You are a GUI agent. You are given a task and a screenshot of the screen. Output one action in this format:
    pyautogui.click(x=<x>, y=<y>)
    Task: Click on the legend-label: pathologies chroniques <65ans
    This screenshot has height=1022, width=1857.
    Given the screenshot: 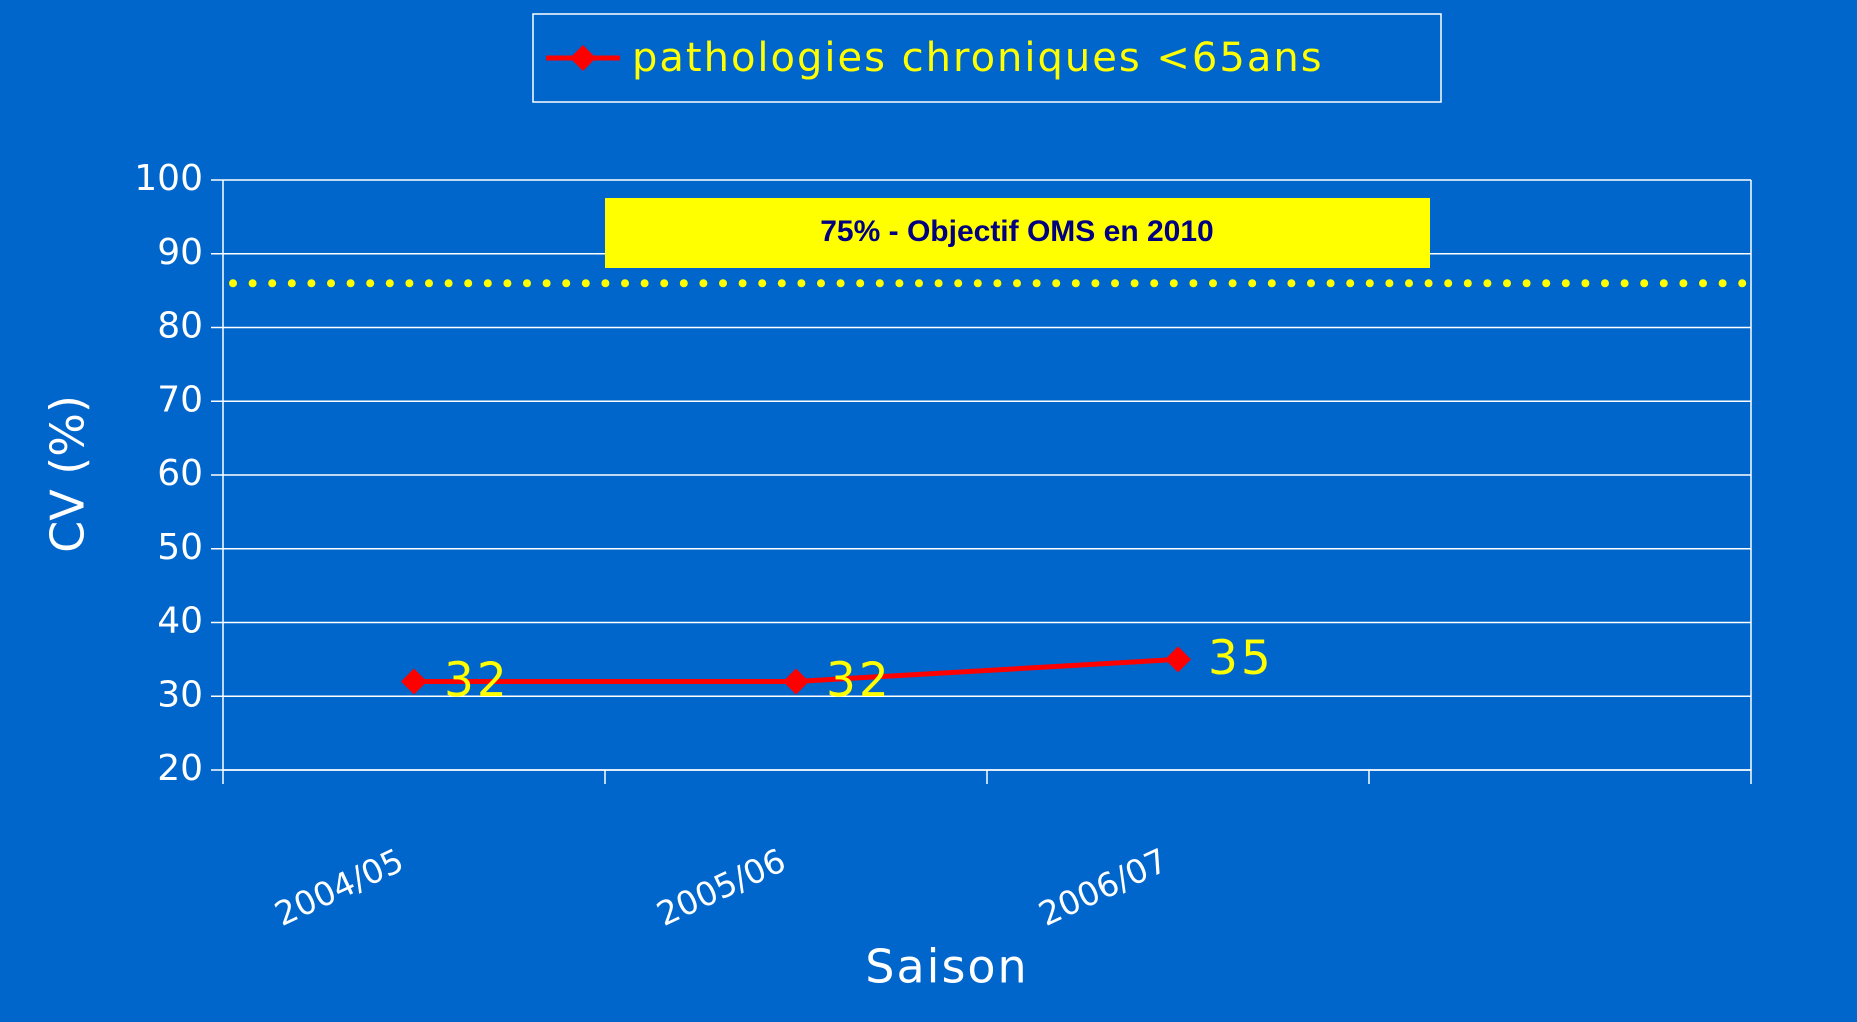 What is the action you would take?
    pyautogui.click(x=978, y=58)
    